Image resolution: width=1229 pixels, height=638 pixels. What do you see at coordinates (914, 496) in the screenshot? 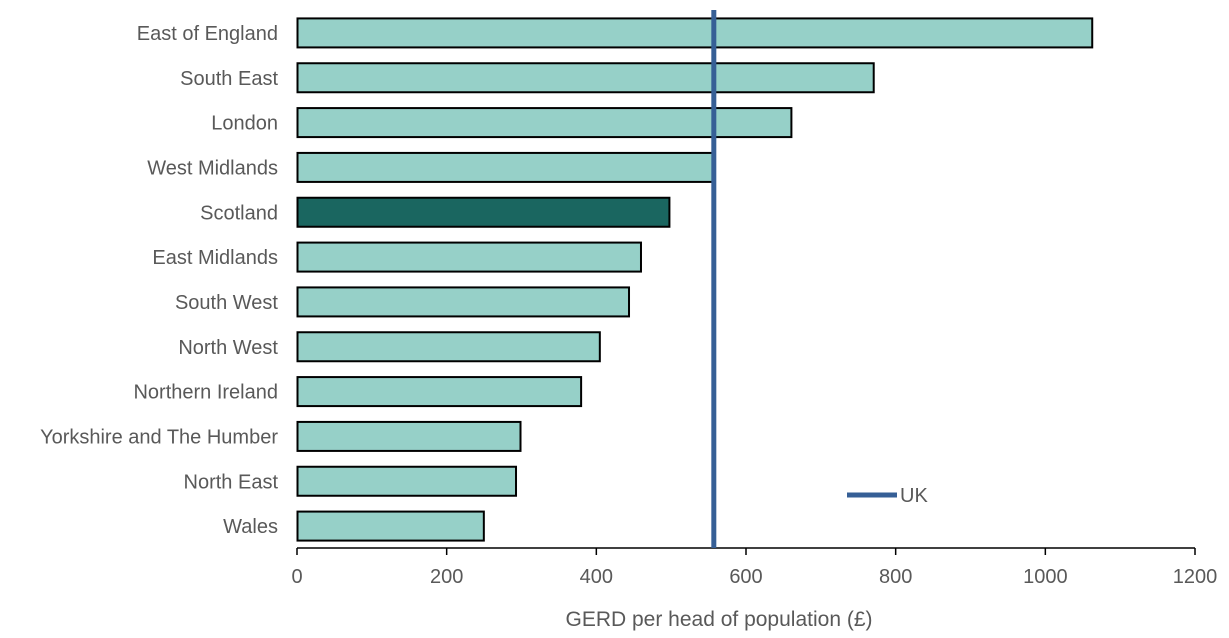
I see `legend-label-uk: UK` at bounding box center [914, 496].